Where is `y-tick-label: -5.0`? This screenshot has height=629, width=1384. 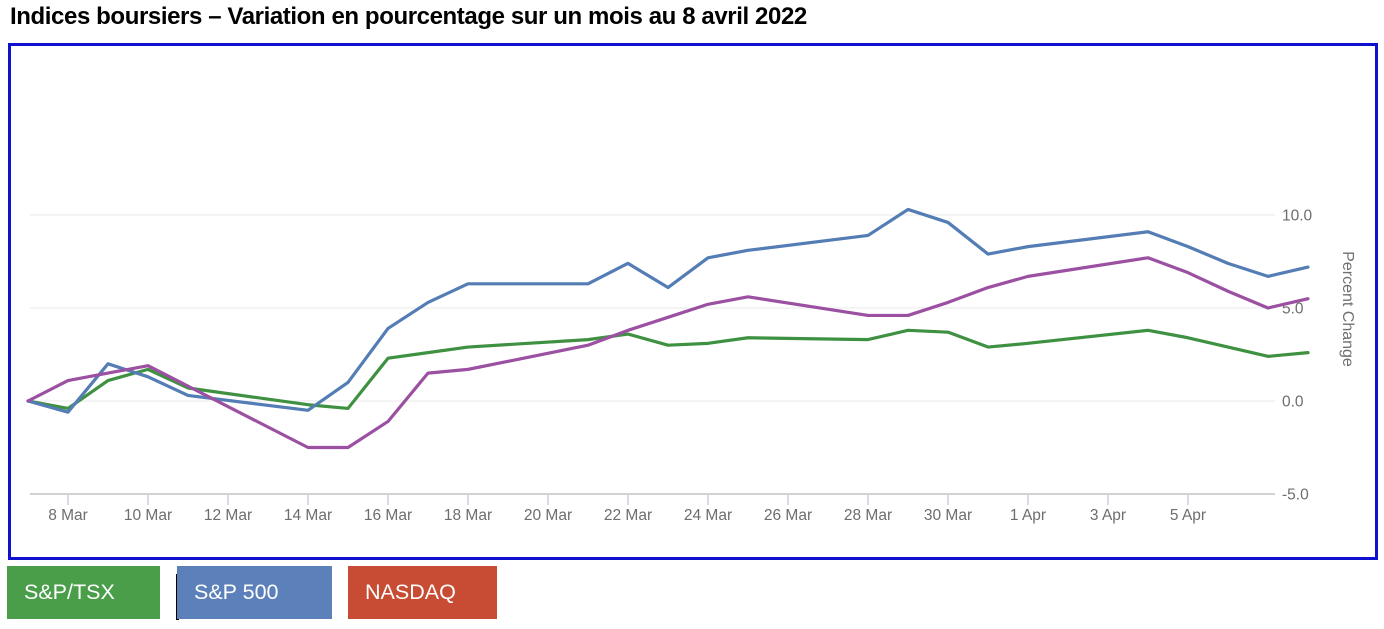
y-tick-label: -5.0 is located at coordinates (1295, 495).